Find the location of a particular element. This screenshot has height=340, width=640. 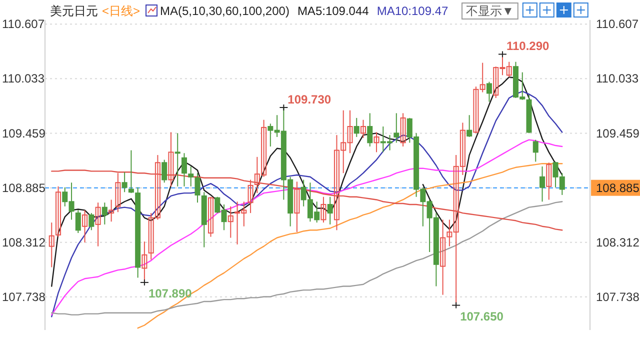

y2-tick-label: 107.738 is located at coordinates (618, 297).